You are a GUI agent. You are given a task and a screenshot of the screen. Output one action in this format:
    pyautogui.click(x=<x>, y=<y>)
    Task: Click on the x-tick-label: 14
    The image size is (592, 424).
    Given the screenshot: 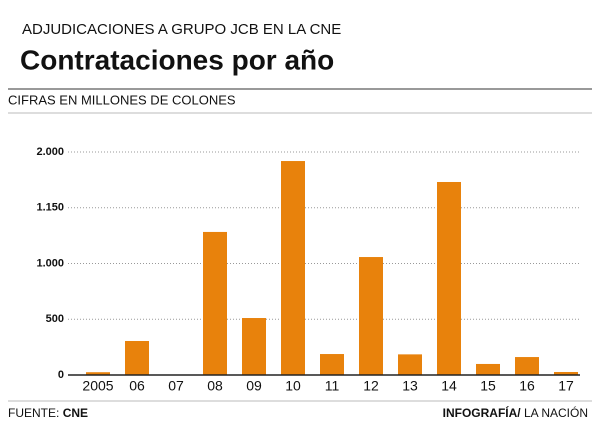 What is the action you would take?
    pyautogui.click(x=449, y=386)
    